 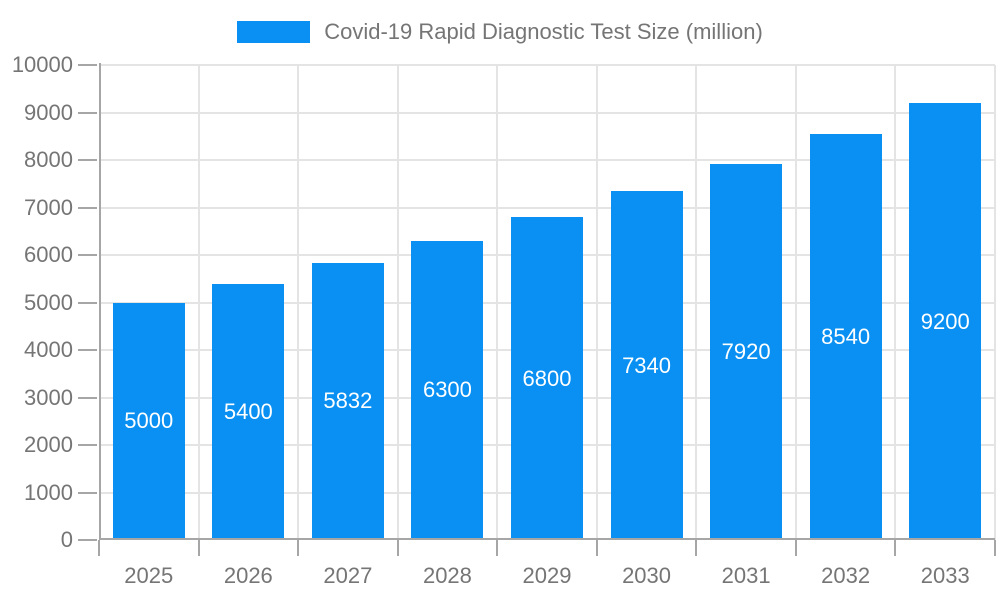 What do you see at coordinates (42, 64) in the screenshot?
I see `y-axis-tick-label: 10000` at bounding box center [42, 64].